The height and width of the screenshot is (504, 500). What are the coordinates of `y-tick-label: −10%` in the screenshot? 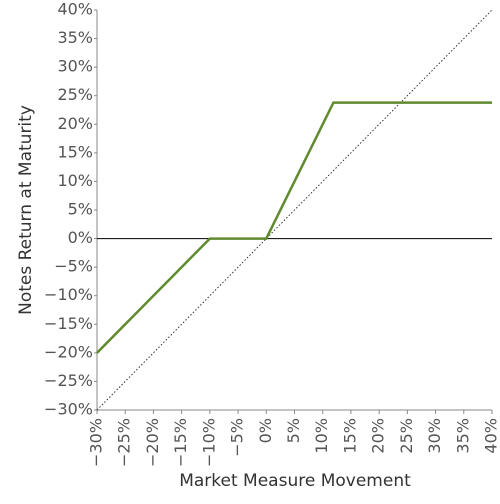 It's located at (68, 294).